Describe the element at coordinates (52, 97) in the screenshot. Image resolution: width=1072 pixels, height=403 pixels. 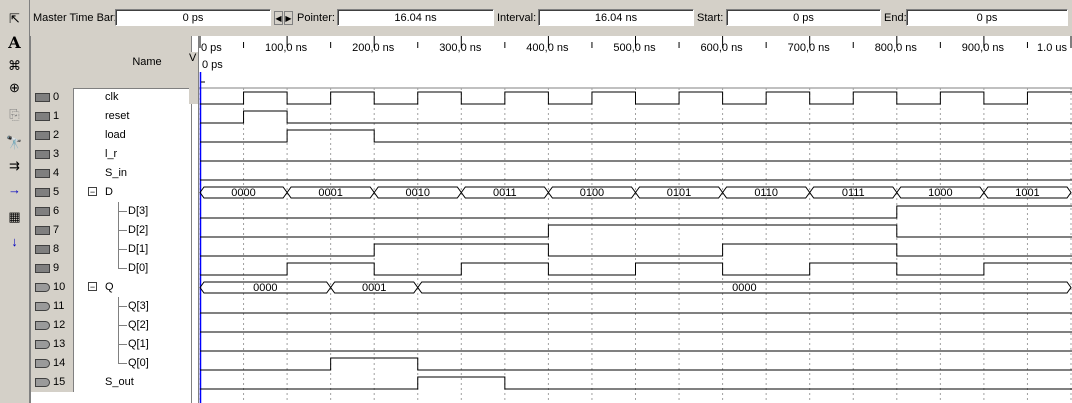
I see `signal-index-cell: 0` at that location.